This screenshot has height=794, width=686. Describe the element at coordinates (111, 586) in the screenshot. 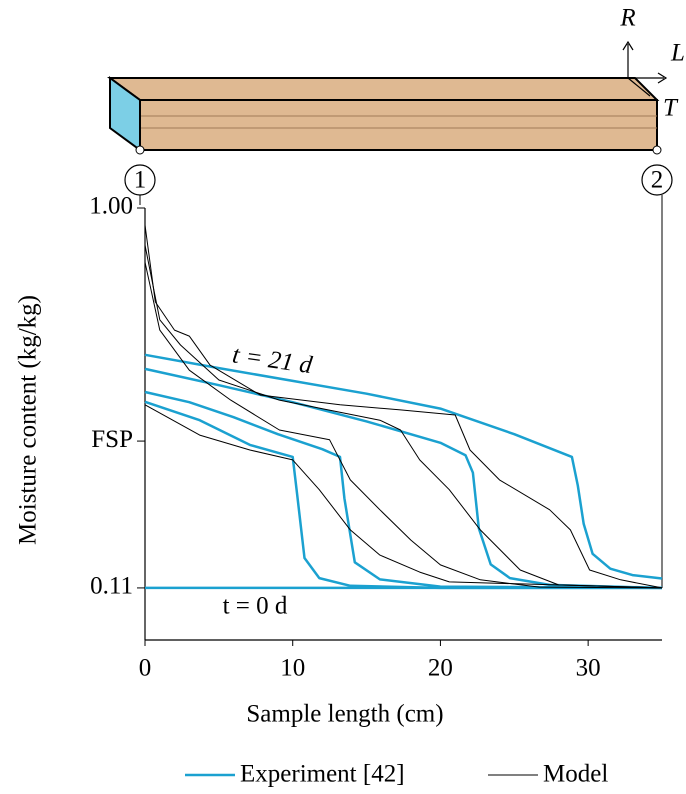

I see `y-tick-label: 0.11` at that location.